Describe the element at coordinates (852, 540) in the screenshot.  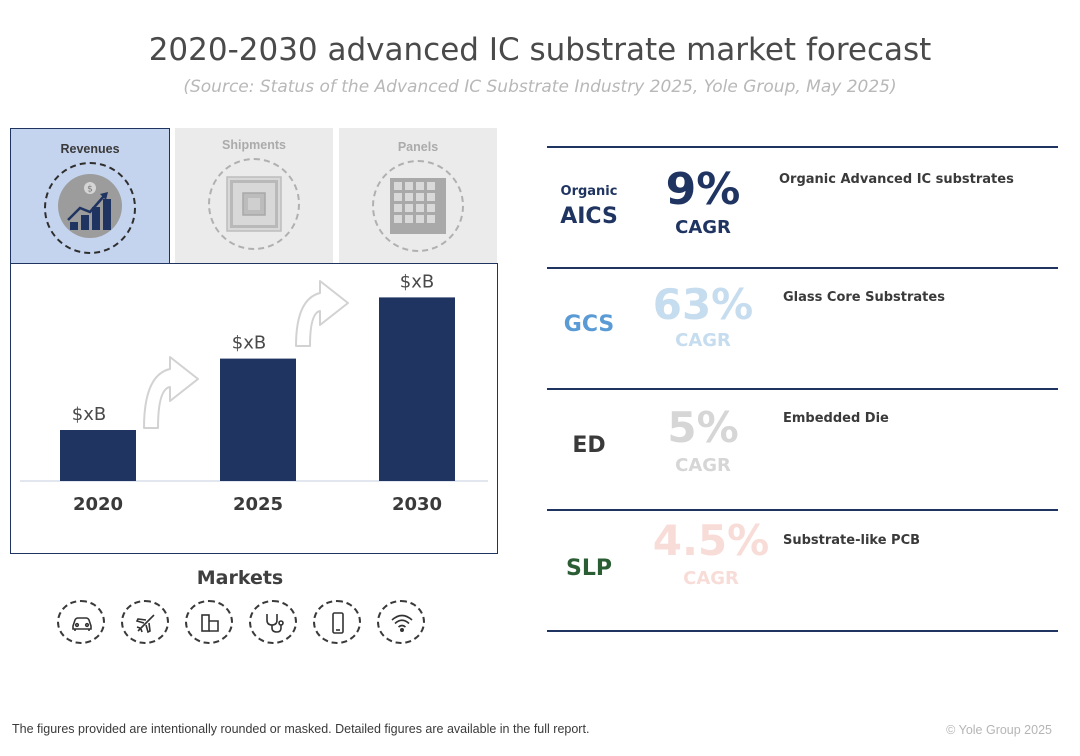
I see `segment-slp-name: Substrate-like PCB` at that location.